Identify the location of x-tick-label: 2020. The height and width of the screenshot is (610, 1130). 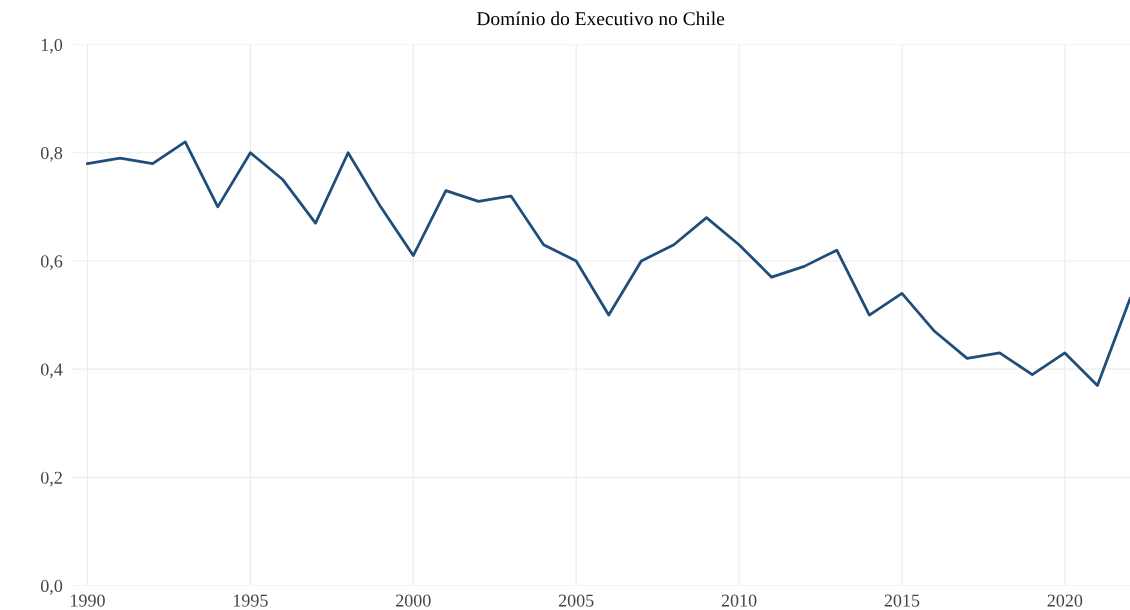
(1065, 600).